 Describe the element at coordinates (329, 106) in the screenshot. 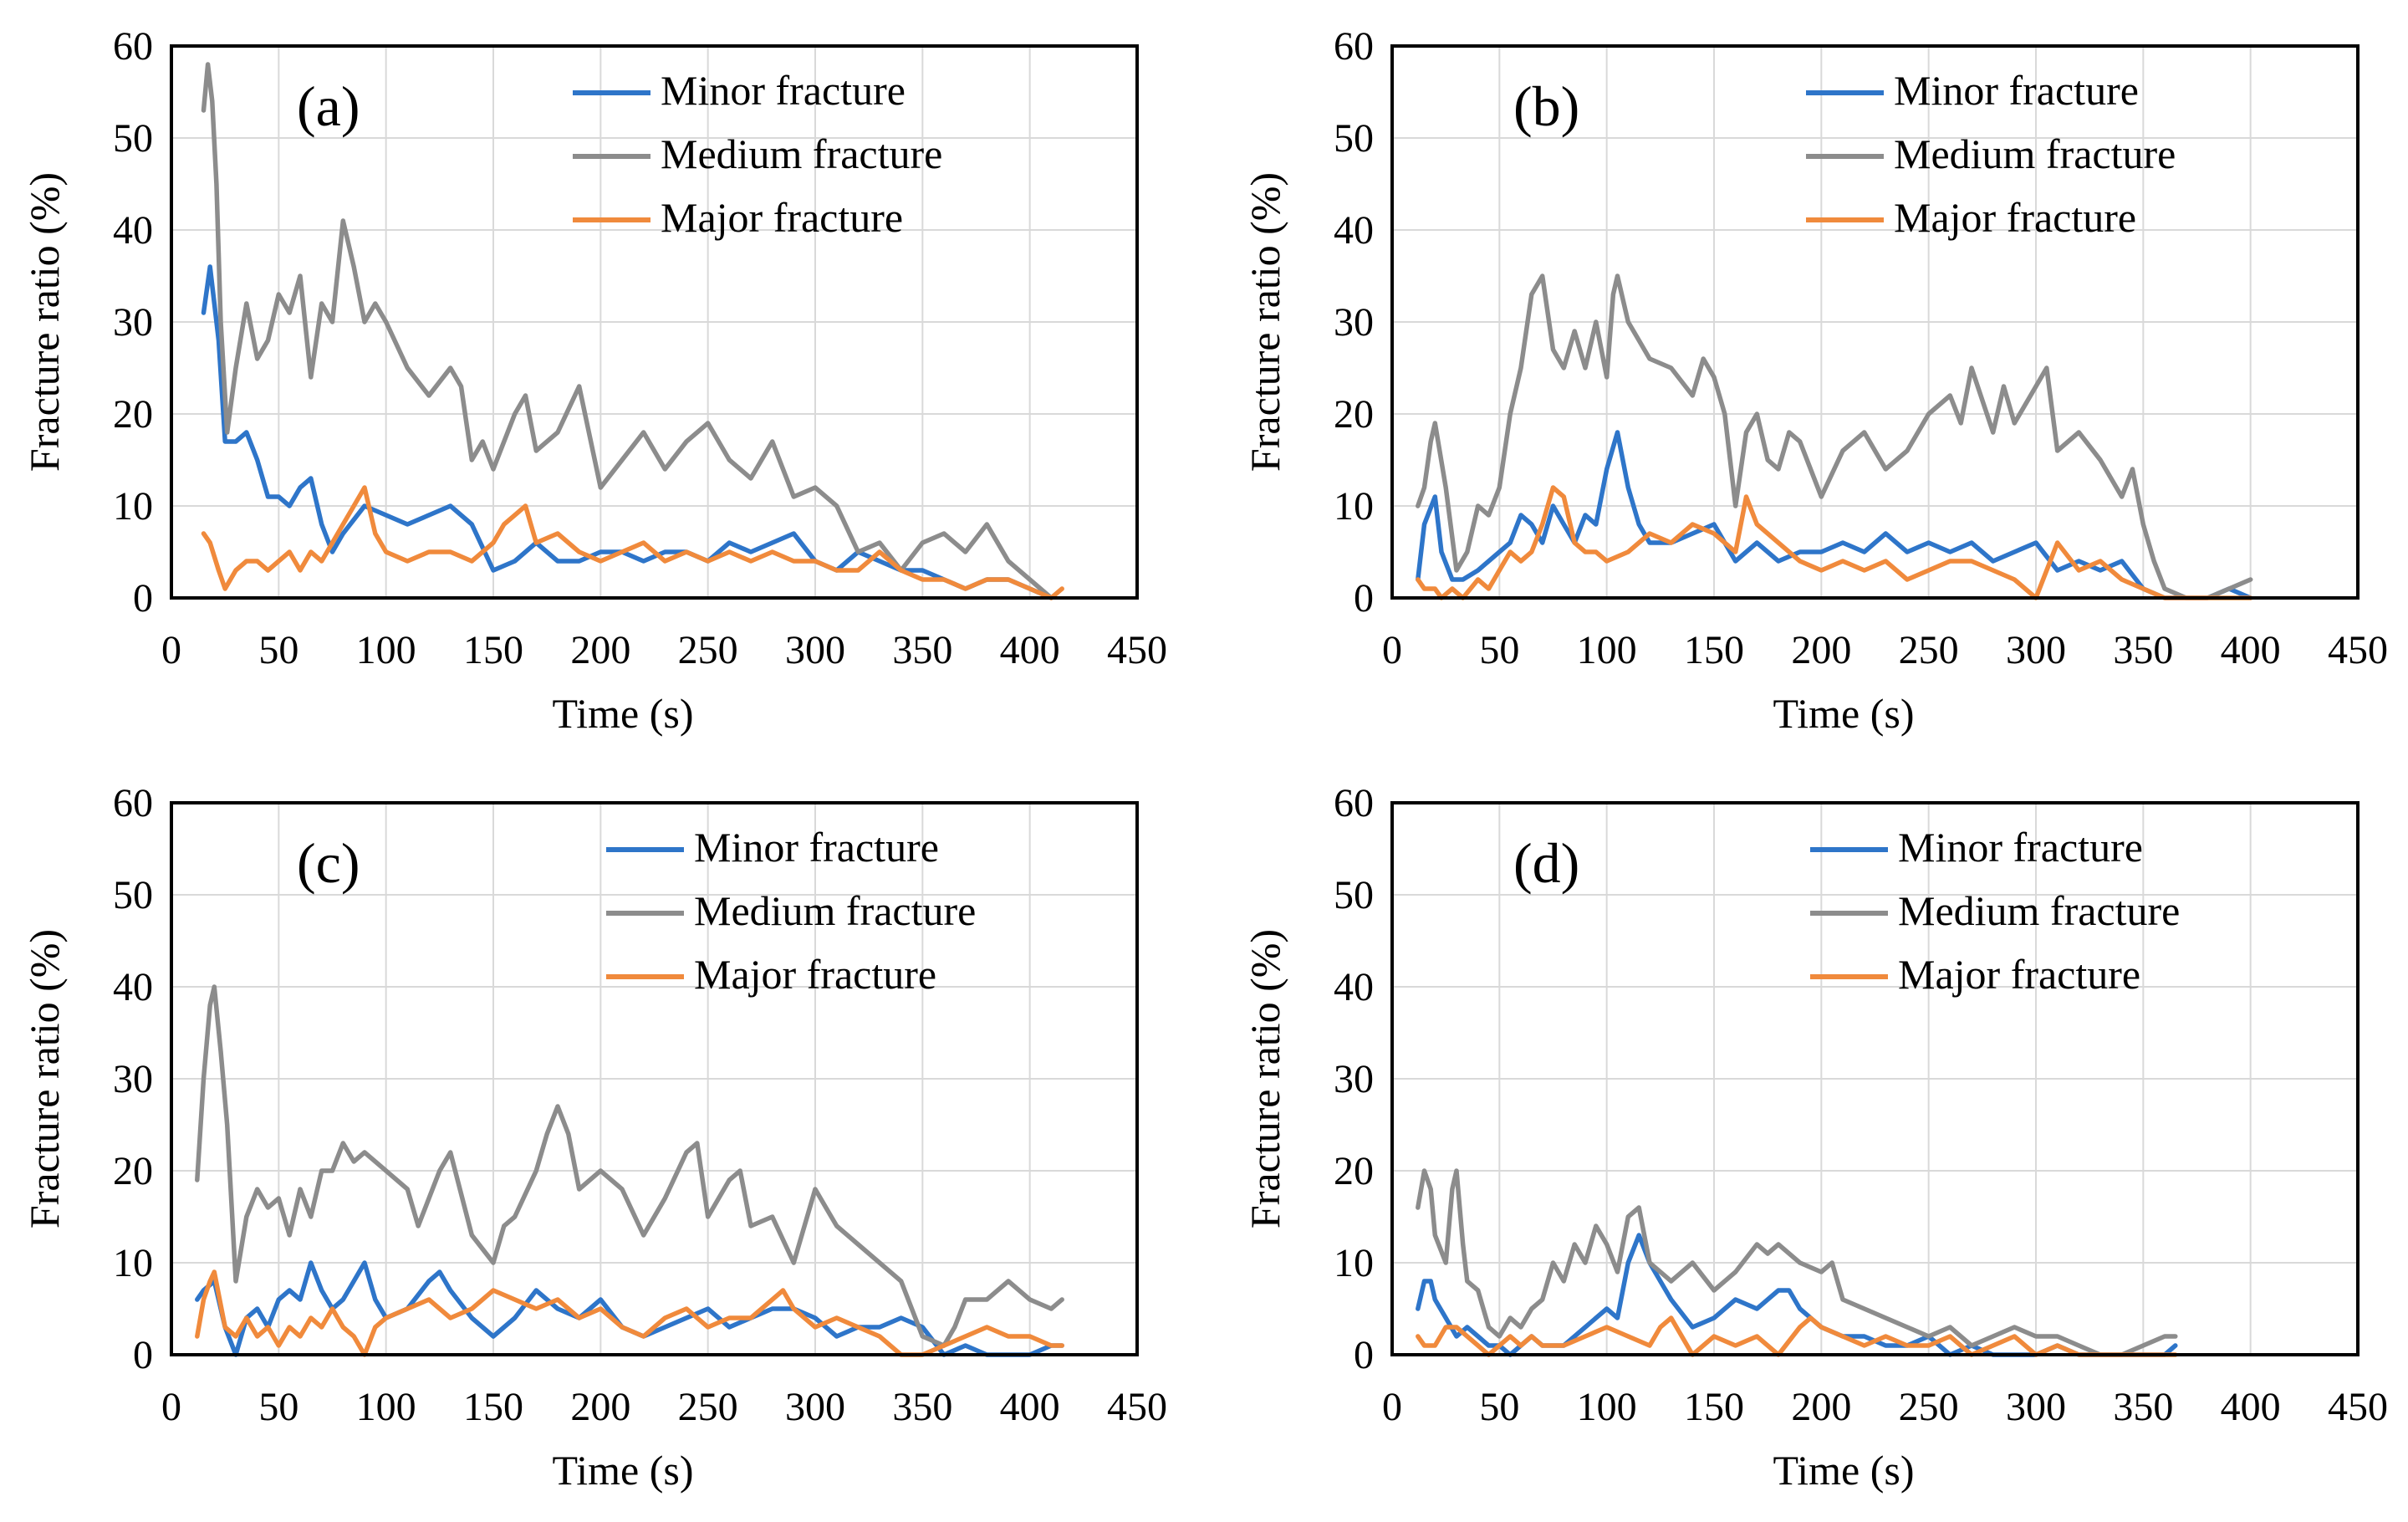

I see `panel-label: (a)` at that location.